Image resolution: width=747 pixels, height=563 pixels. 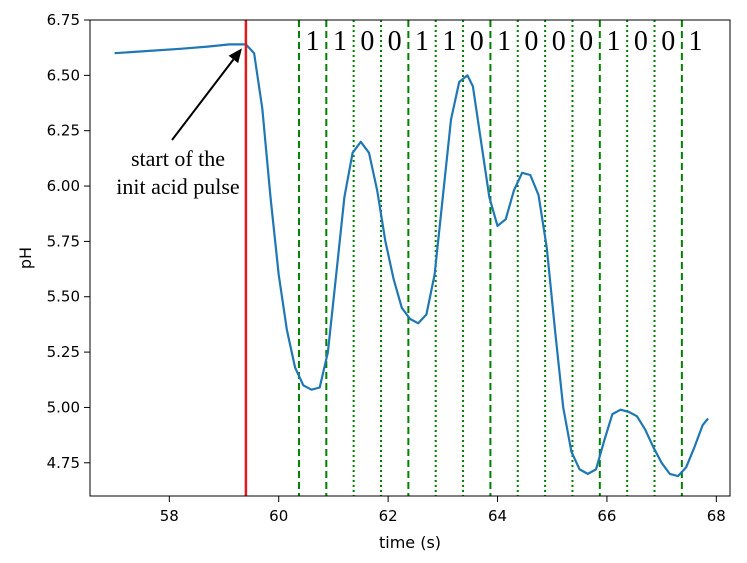 What do you see at coordinates (235, 56) in the screenshot?
I see `annotation-arrow-head` at bounding box center [235, 56].